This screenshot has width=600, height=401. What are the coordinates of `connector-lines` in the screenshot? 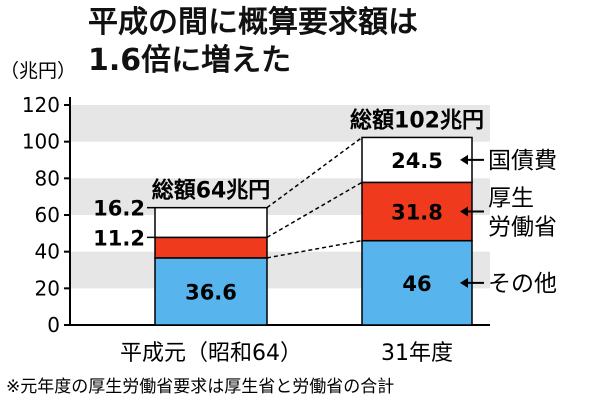 It's located at (314, 197).